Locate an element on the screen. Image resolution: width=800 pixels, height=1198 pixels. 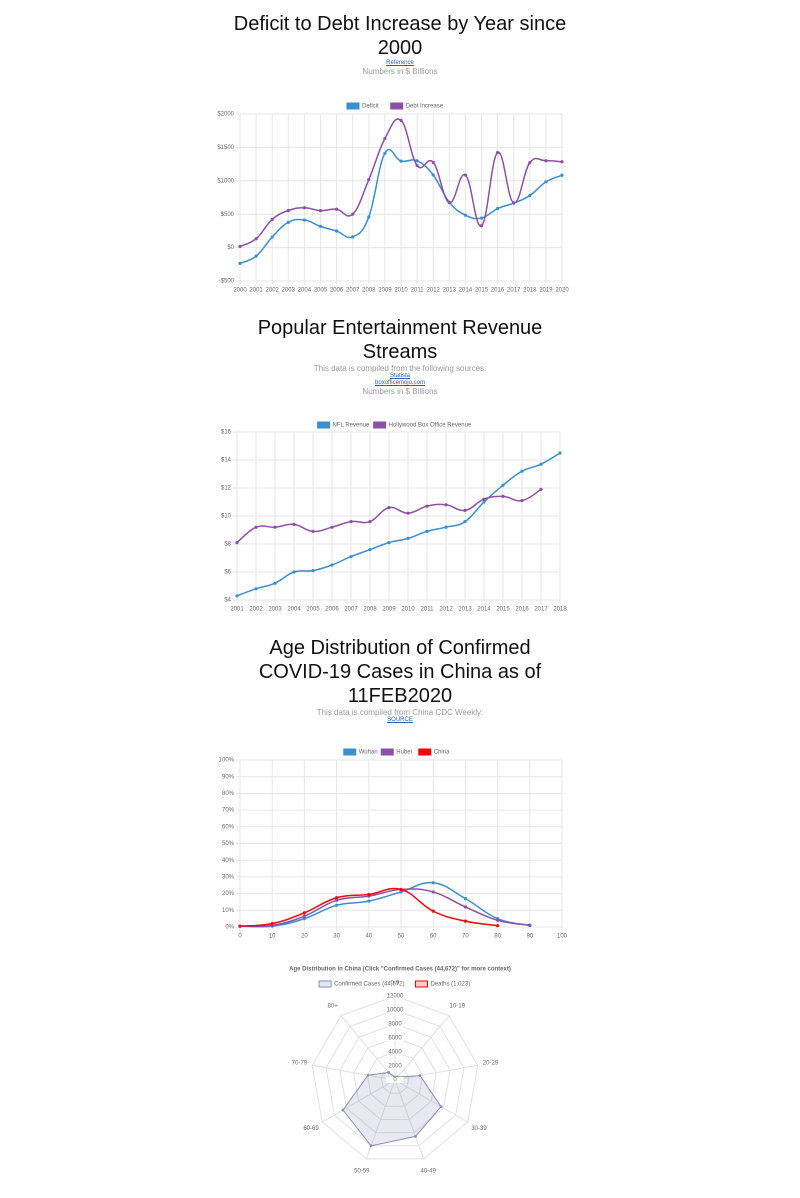
y-tick-label: $1500 is located at coordinates (225, 148).